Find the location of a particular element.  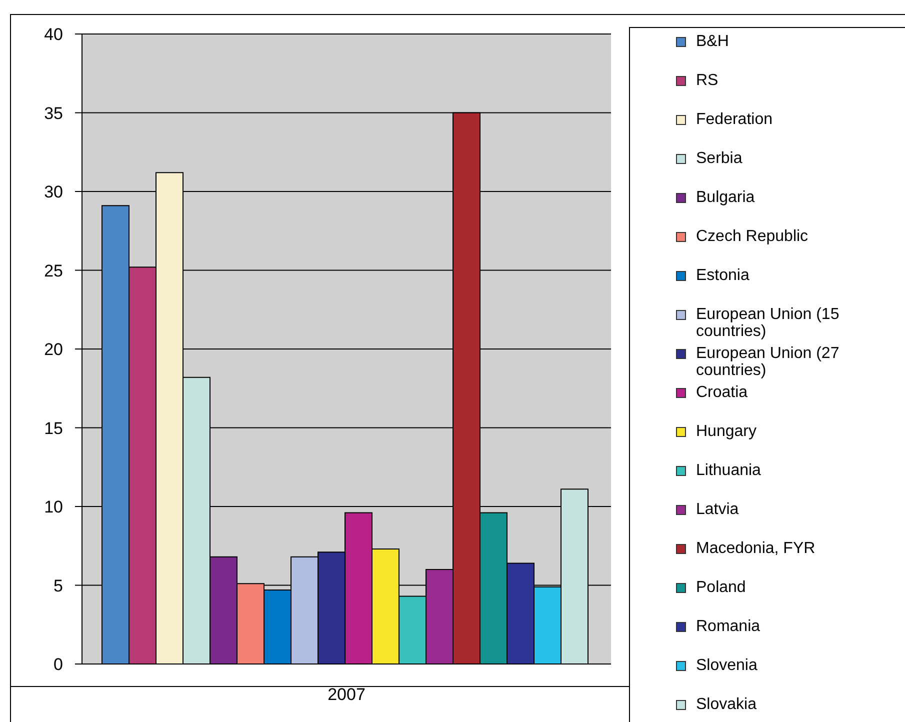

legend-label: Croatia is located at coordinates (722, 392).